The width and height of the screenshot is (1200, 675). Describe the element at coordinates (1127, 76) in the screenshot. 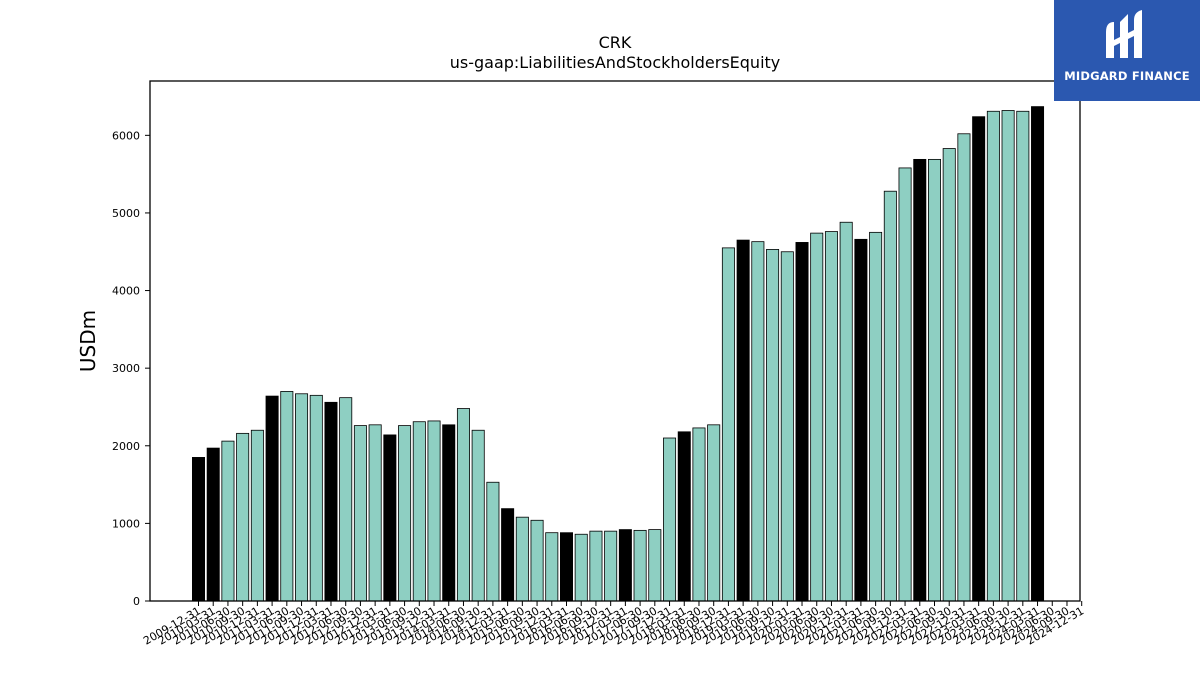

I see `brand-name: MIDGARD FINANCE` at that location.